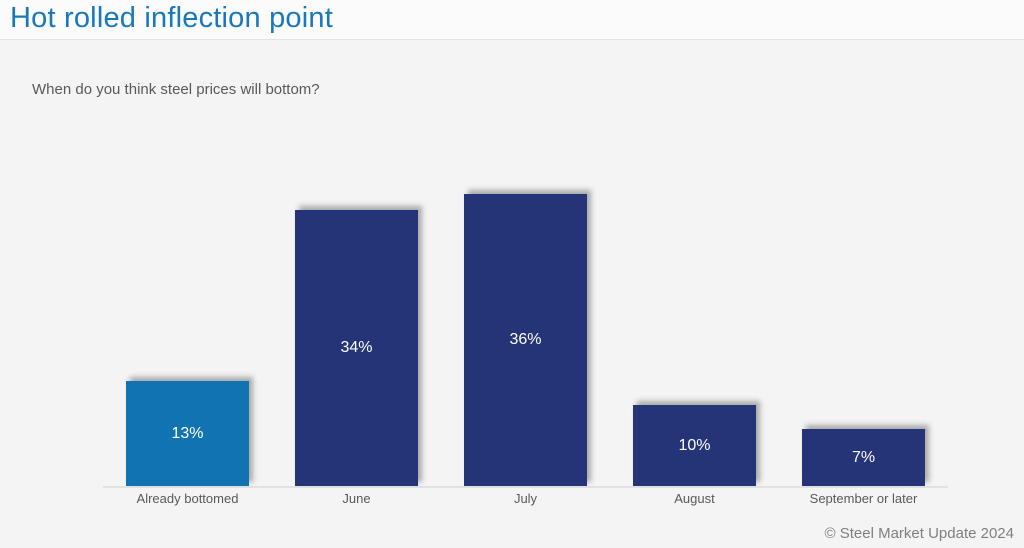 The height and width of the screenshot is (548, 1024). Describe the element at coordinates (863, 328) in the screenshot. I see `bar-group-september-or-later: 7%` at that location.